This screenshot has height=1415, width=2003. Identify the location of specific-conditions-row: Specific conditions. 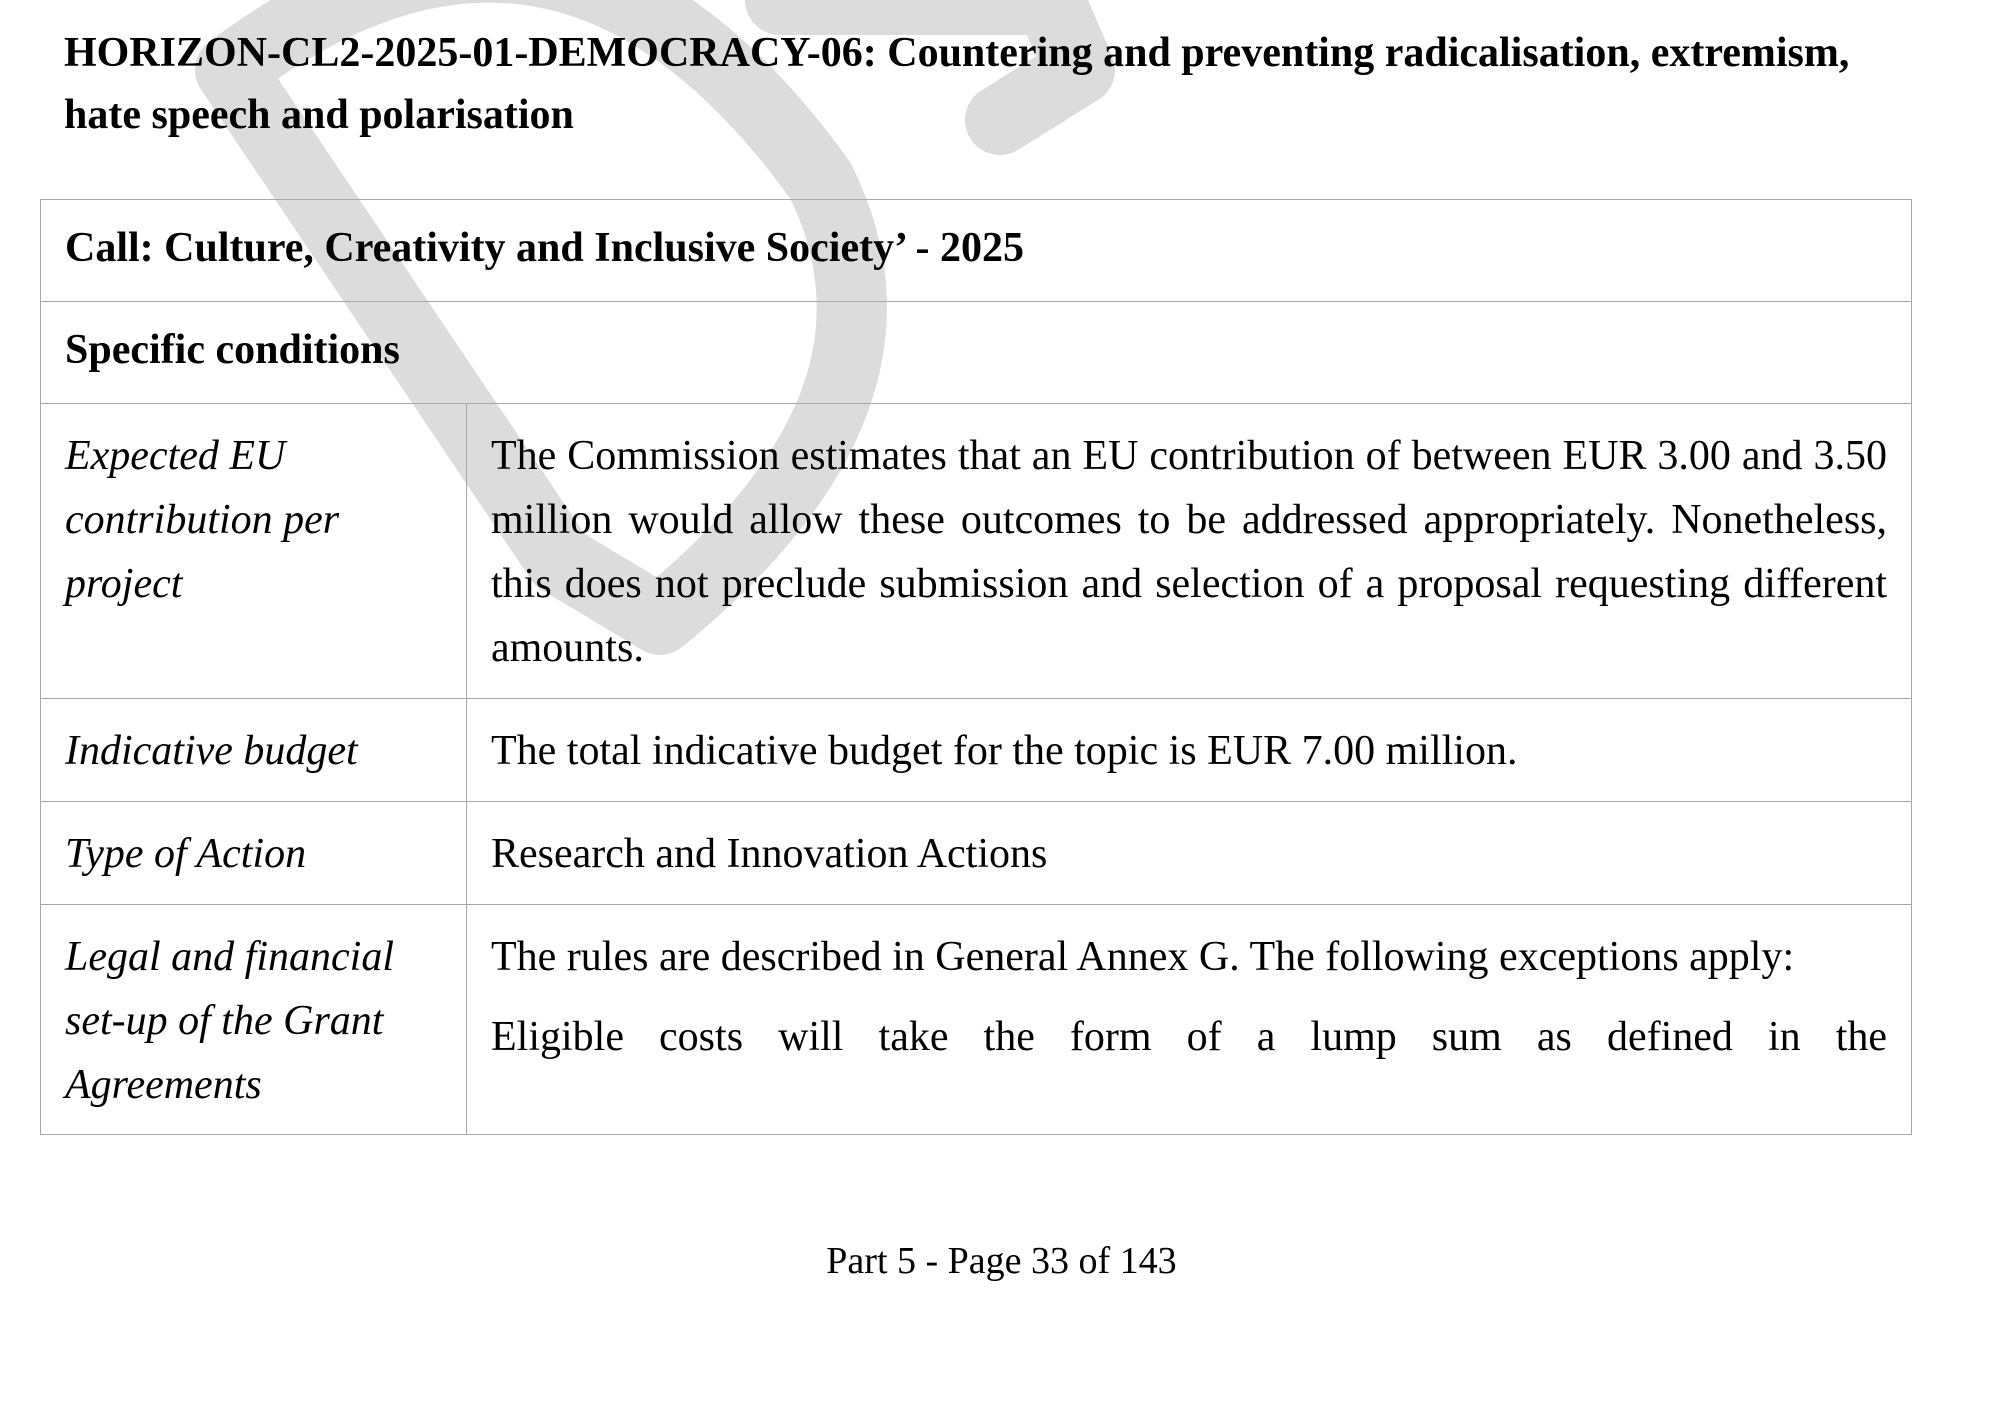
(976, 352).